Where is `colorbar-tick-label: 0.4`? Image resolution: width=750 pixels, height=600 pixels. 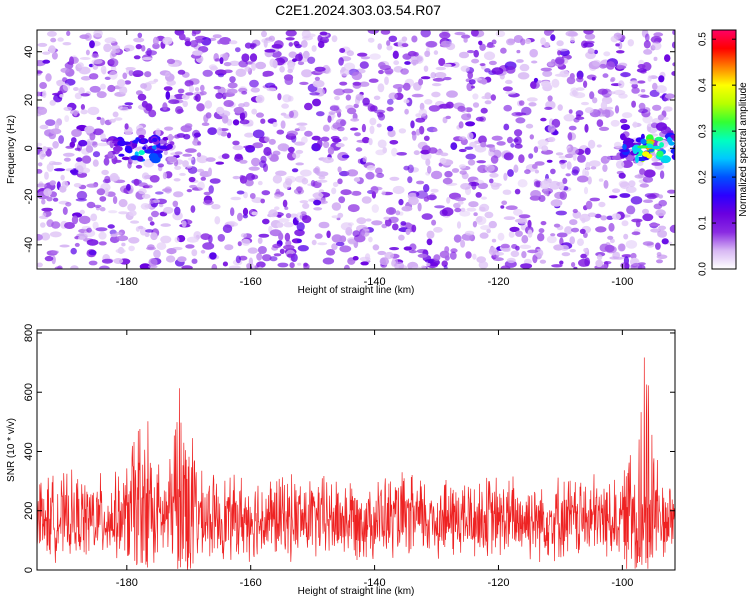
colorbar-tick-label: 0.4 is located at coordinates (703, 85).